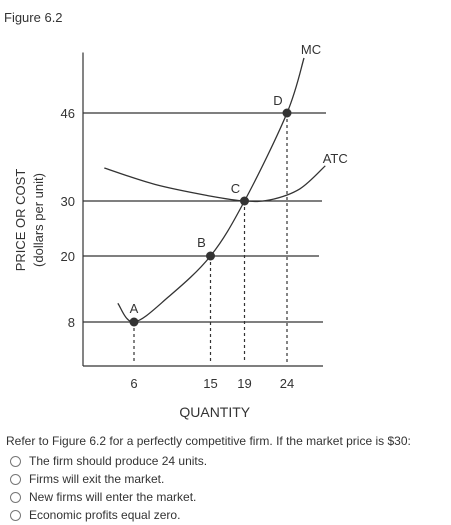  What do you see at coordinates (210, 256) in the screenshot?
I see `point-b` at bounding box center [210, 256].